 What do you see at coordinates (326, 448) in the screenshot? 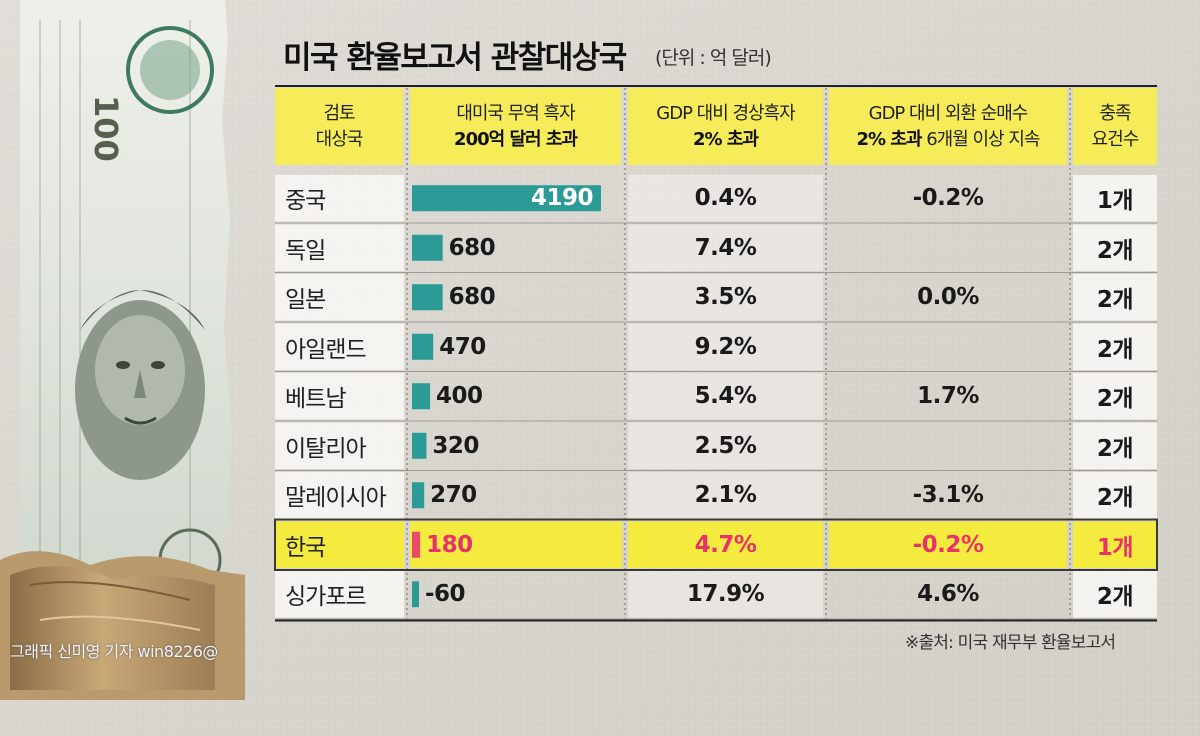
I see `country-name: 이탈리아` at bounding box center [326, 448].